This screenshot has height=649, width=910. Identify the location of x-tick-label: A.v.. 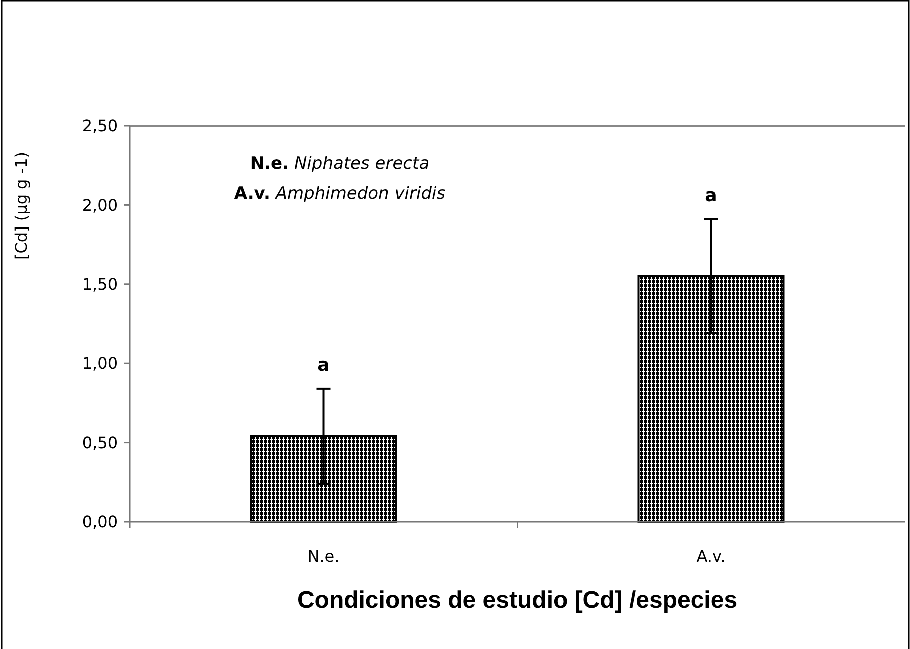
(711, 556).